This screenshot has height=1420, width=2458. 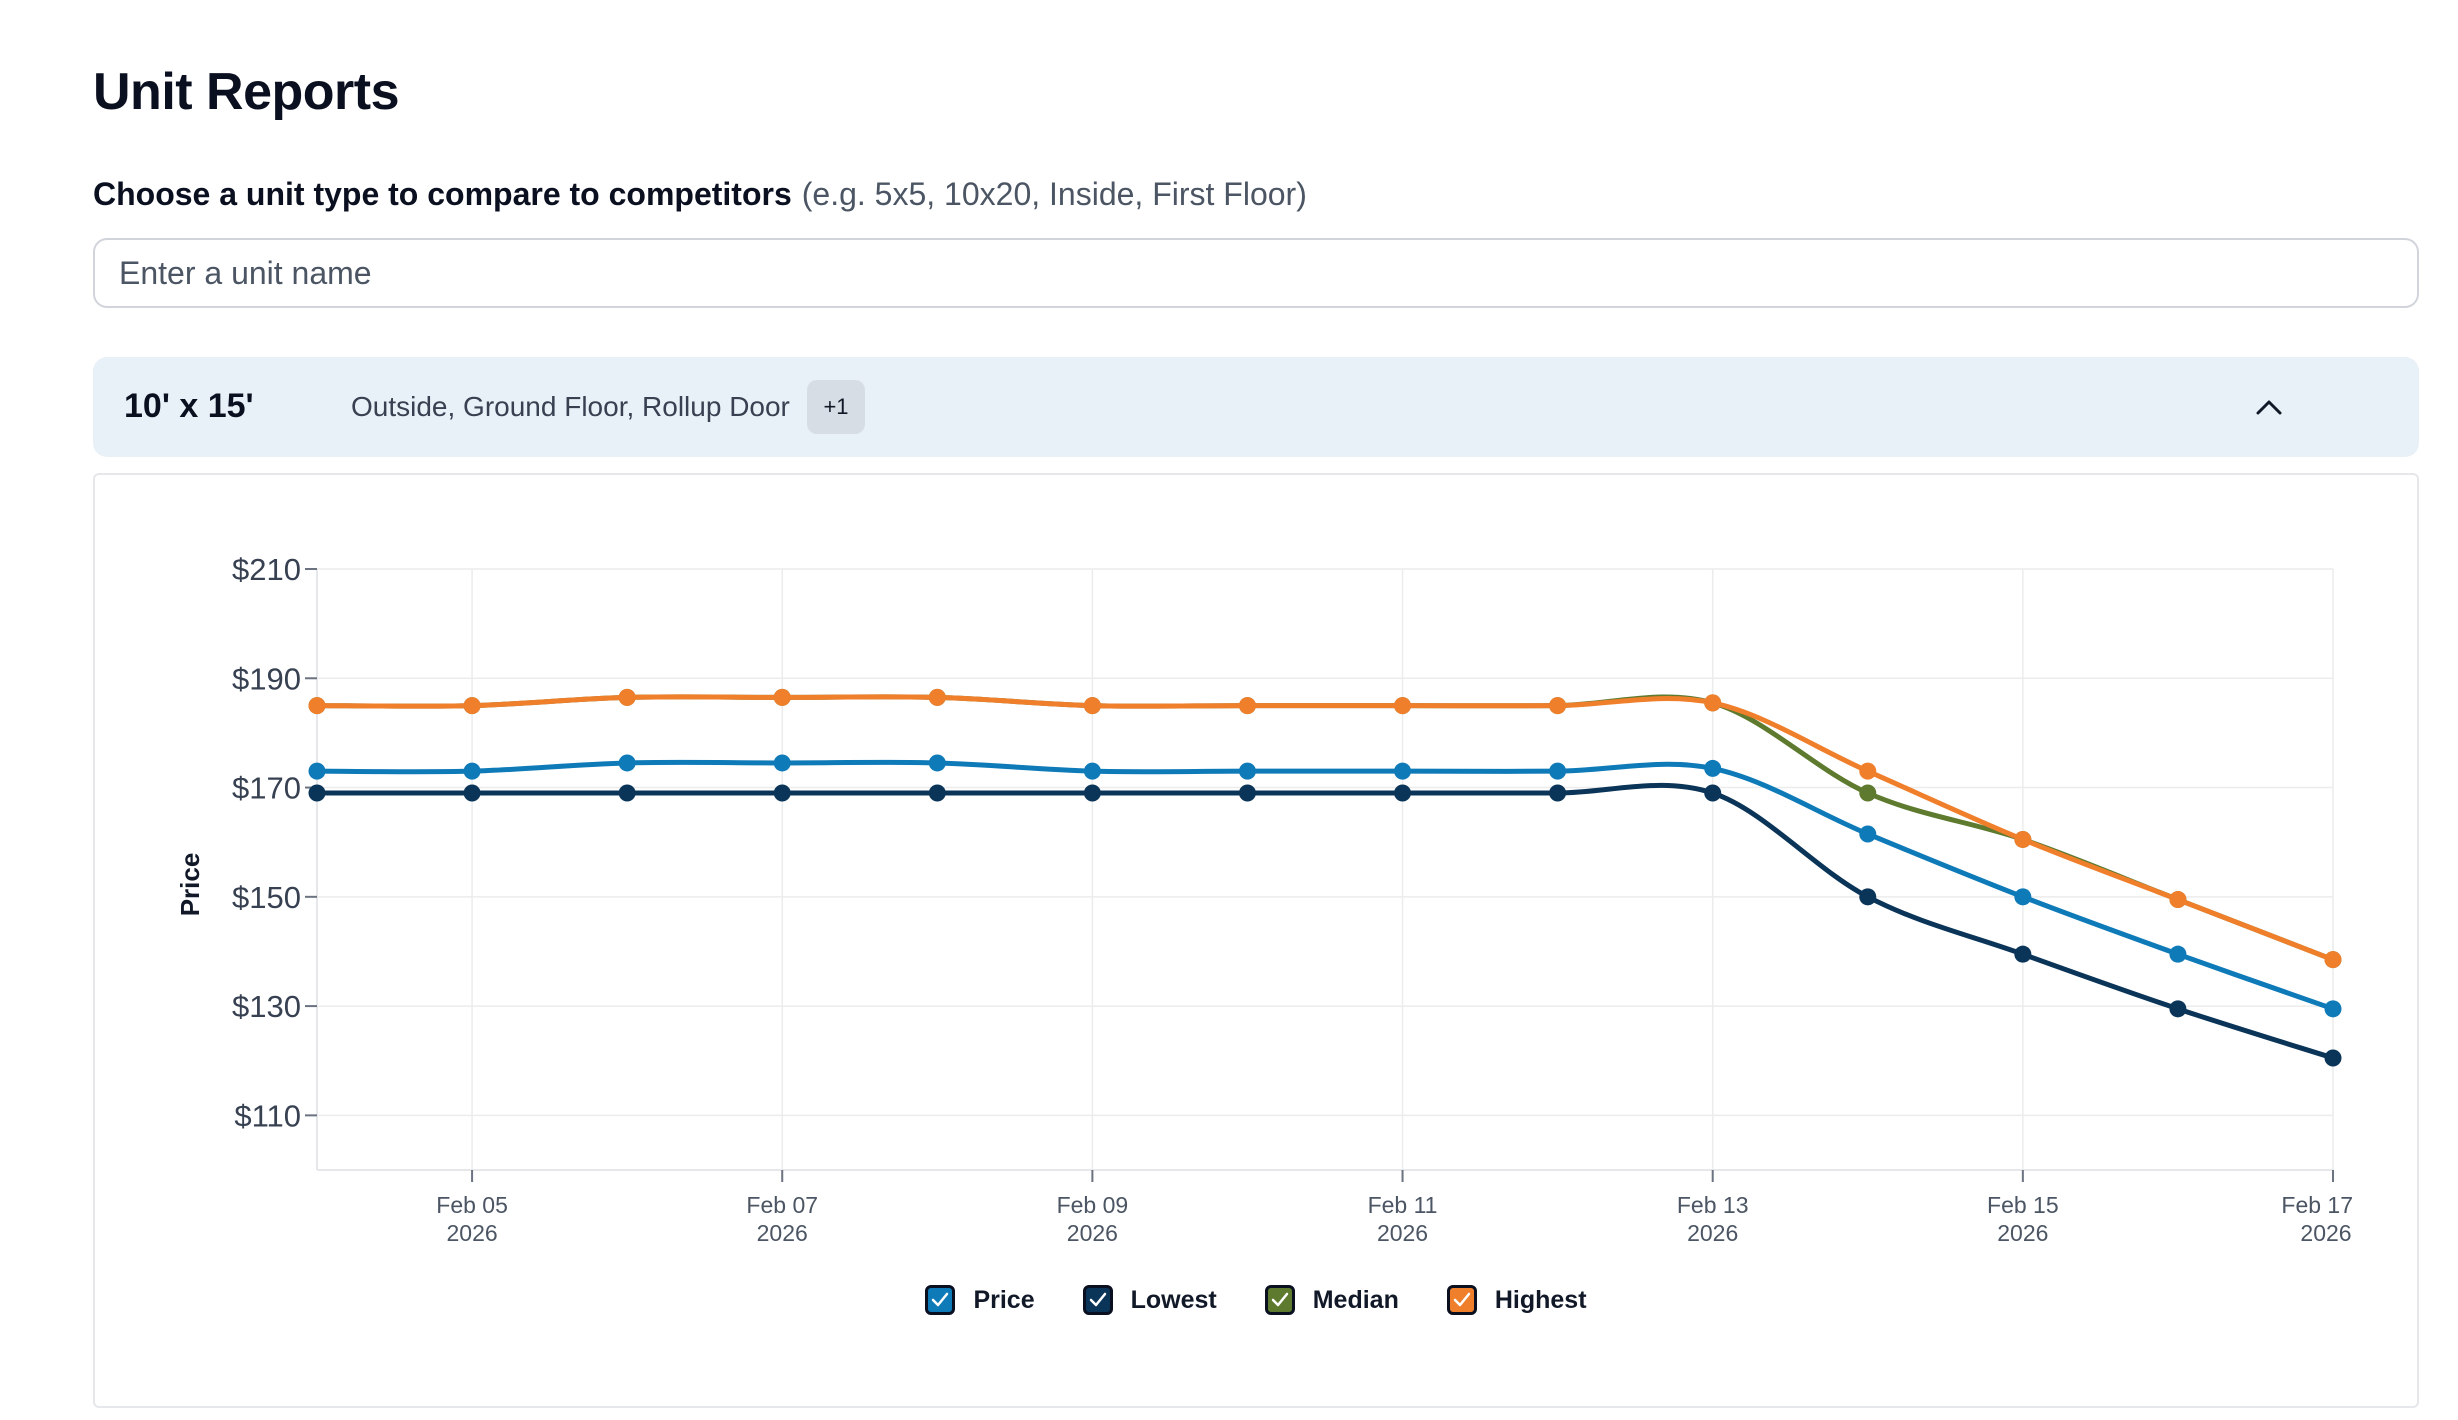 I want to click on series-line-price, so click(x=1325, y=885).